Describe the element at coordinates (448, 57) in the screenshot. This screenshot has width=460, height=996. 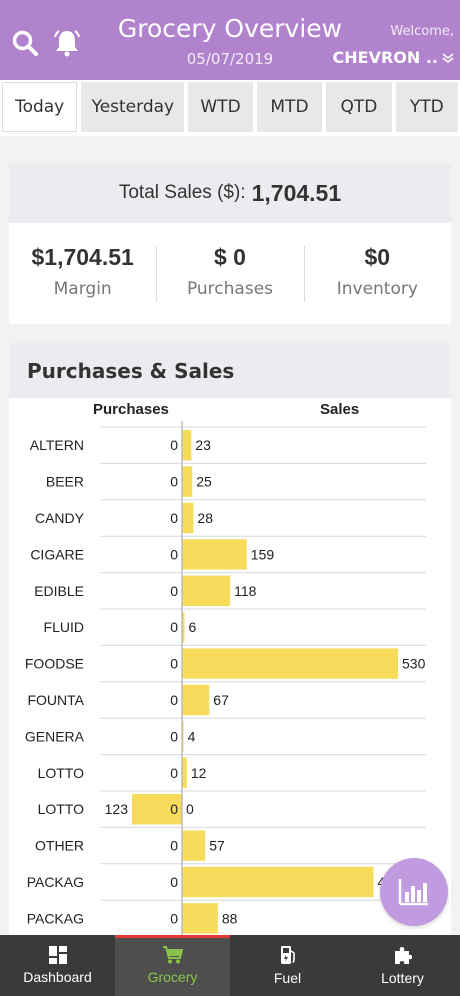
I see `chevron-down-icon` at that location.